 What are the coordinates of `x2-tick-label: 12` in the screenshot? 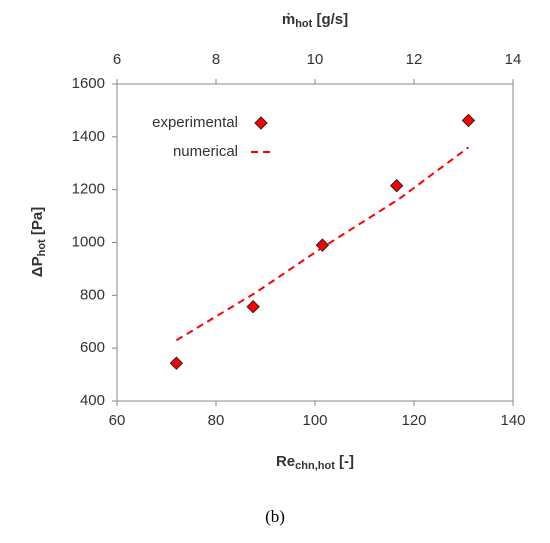 It's located at (414, 59).